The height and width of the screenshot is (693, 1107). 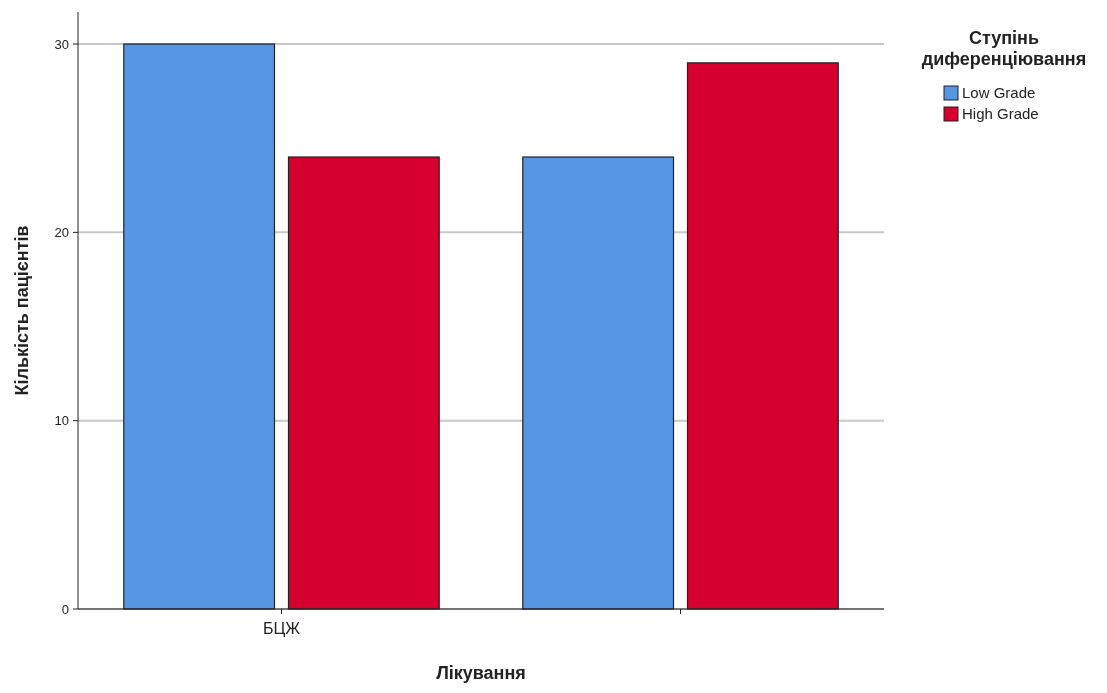 What do you see at coordinates (1004, 48) in the screenshot?
I see `legend-title: Ступінь диференціювання` at bounding box center [1004, 48].